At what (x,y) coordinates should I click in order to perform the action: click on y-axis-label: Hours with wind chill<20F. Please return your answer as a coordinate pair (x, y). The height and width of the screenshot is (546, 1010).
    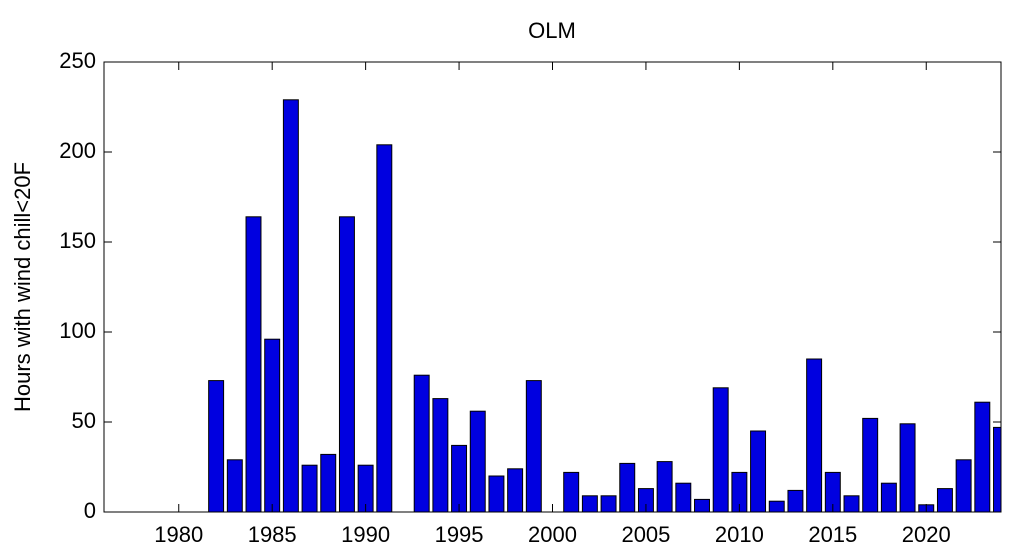
    Looking at the image, I should click on (22, 287).